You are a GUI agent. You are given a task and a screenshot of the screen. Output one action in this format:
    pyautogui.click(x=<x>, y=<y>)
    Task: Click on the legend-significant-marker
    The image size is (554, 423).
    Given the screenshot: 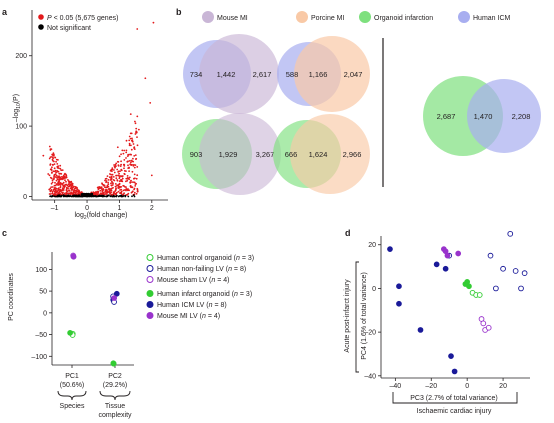 What is the action you would take?
    pyautogui.click(x=41, y=17)
    